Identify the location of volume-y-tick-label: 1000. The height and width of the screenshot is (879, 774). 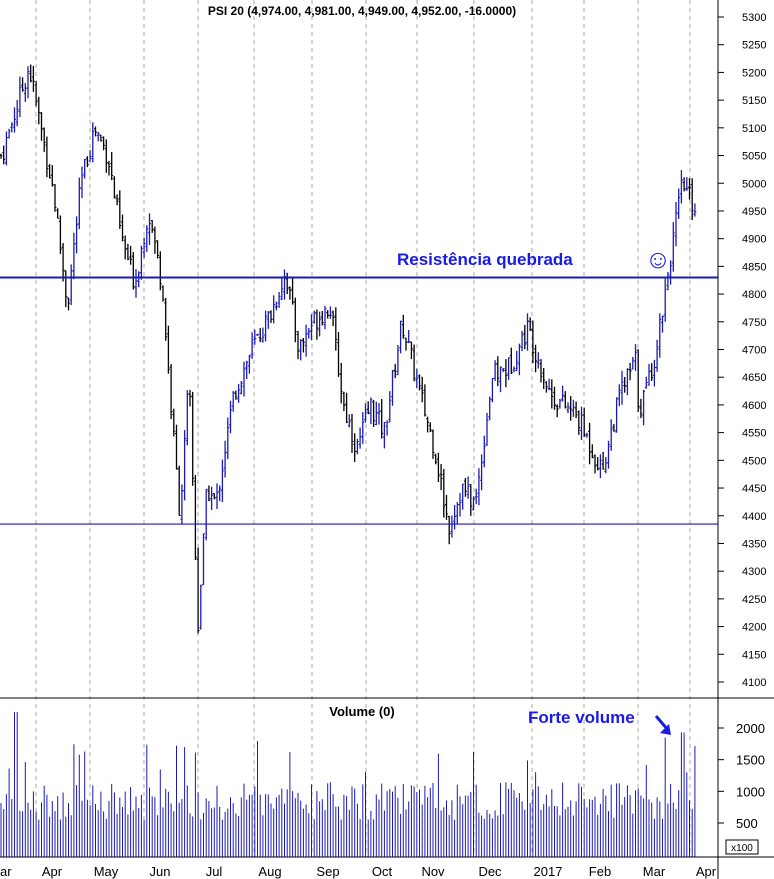
(750, 791).